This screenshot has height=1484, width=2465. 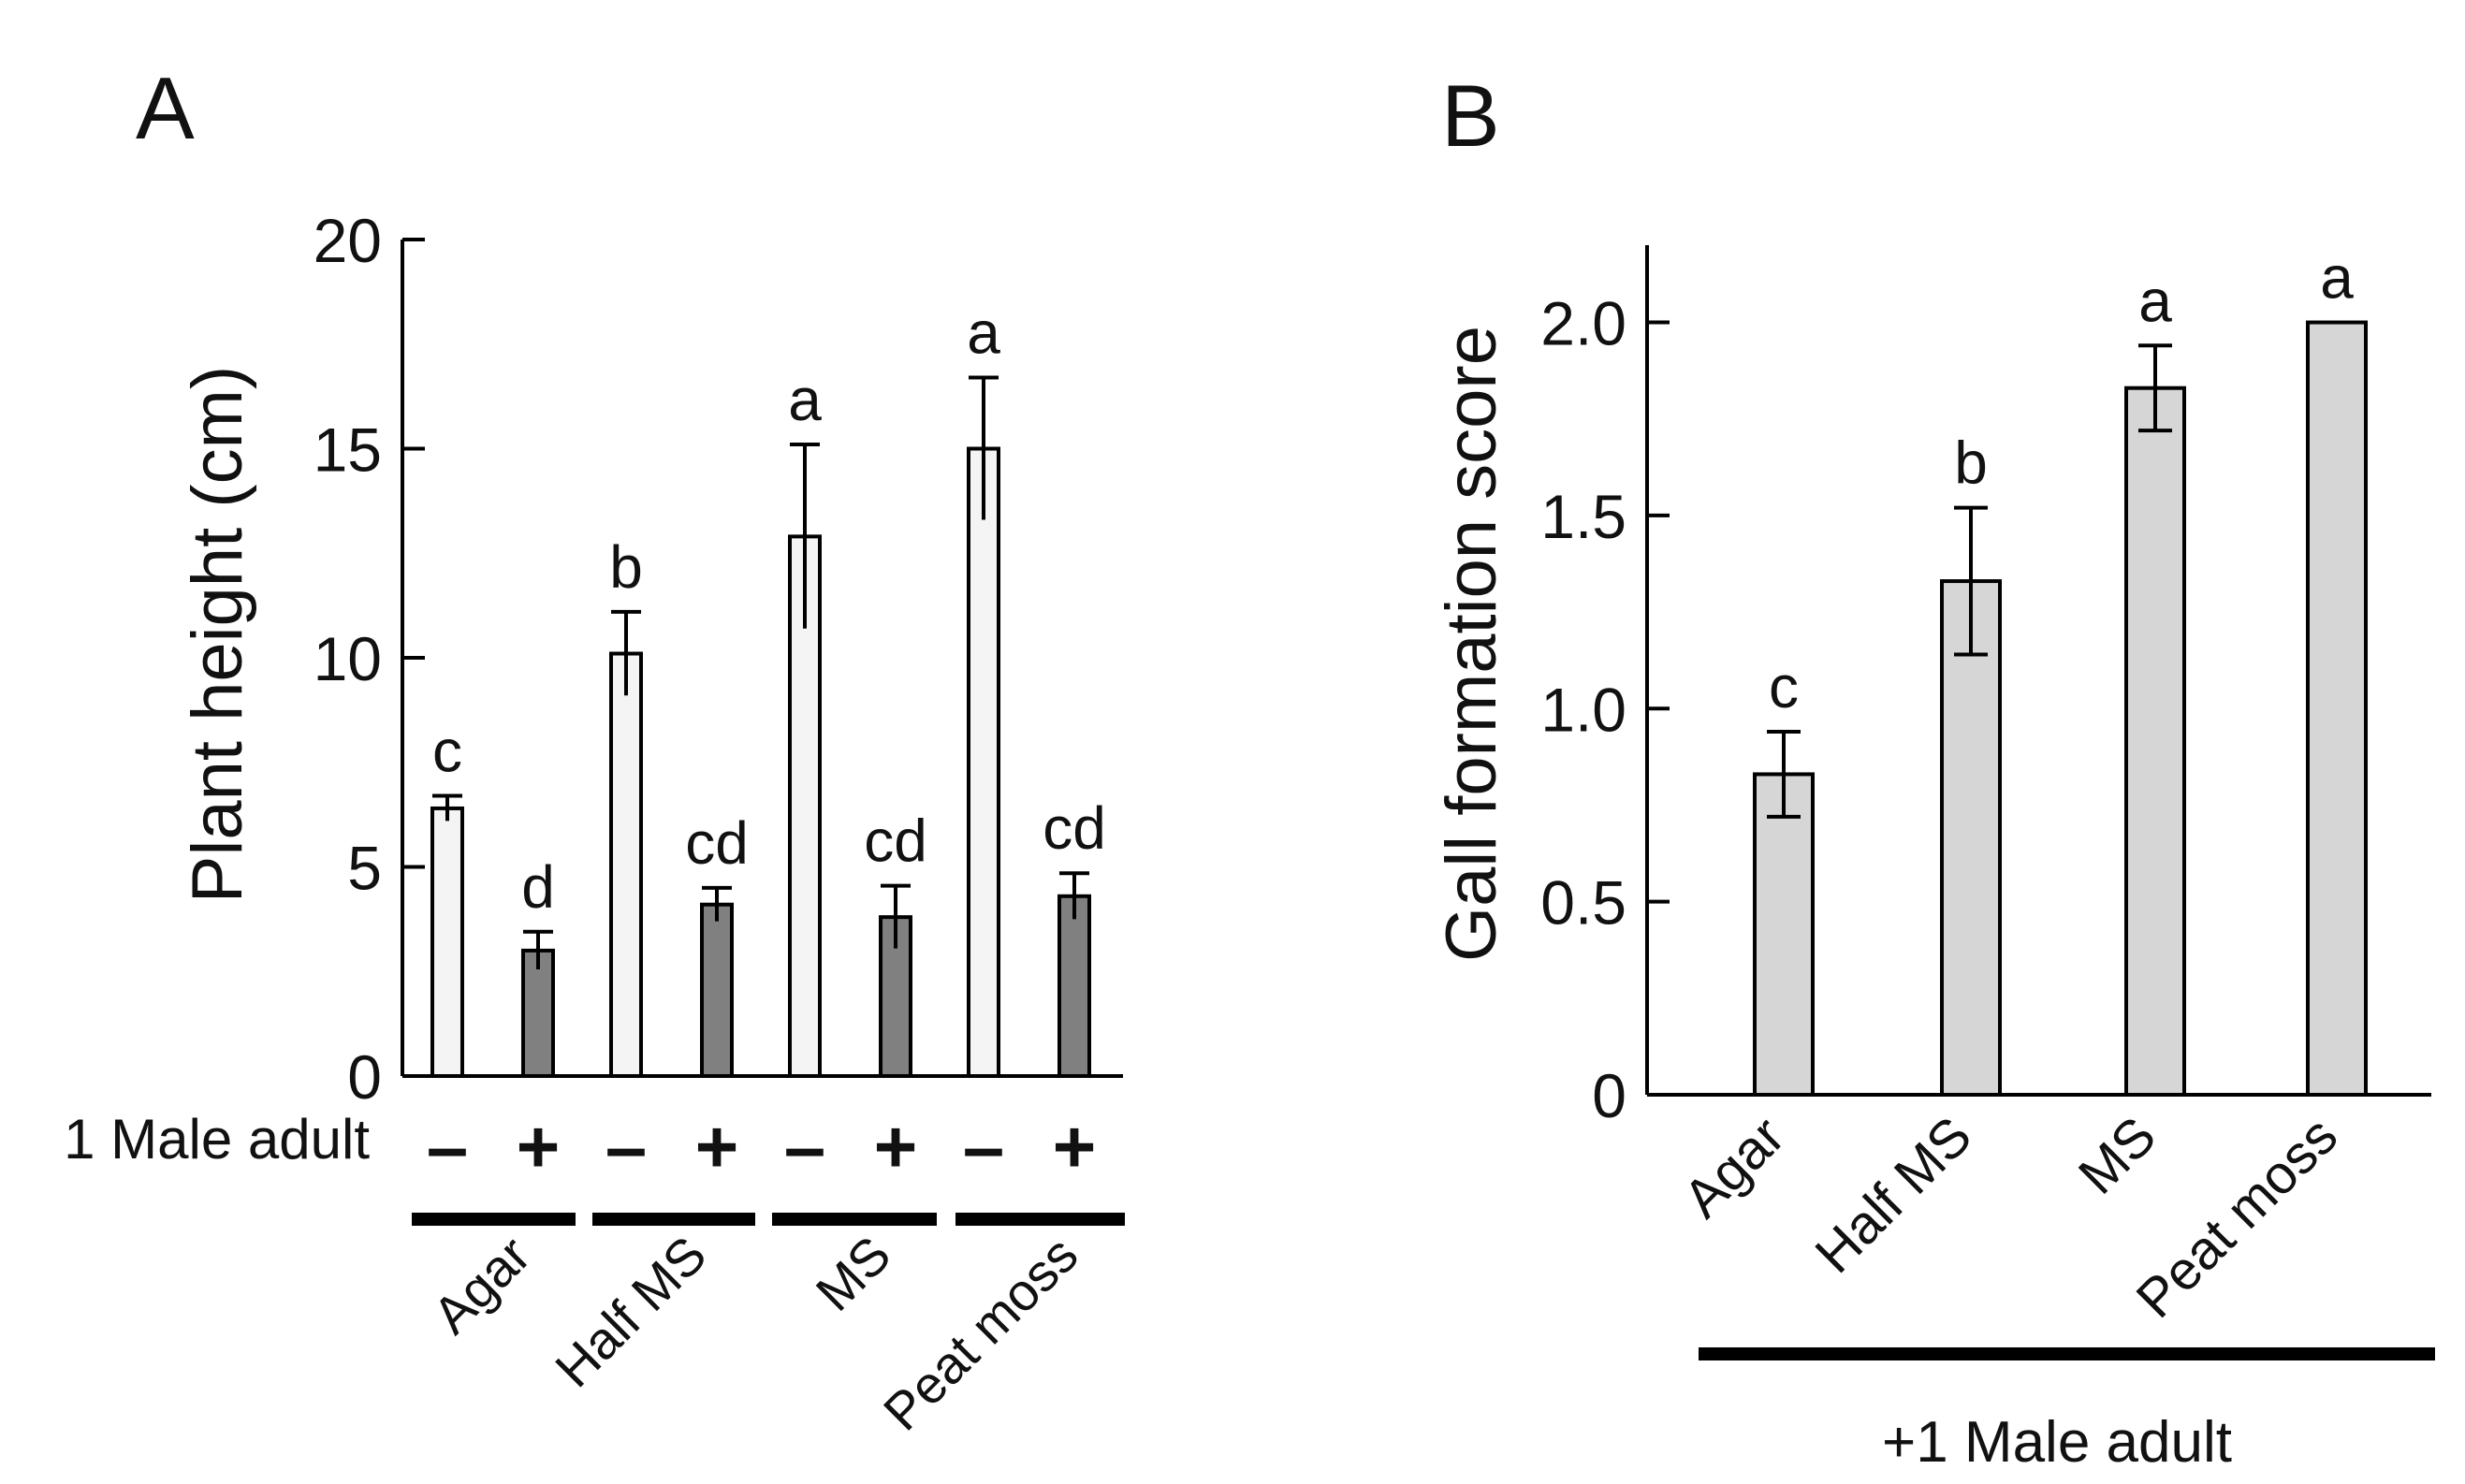 What do you see at coordinates (348, 658) in the screenshot?
I see `panel-a-y-tick-label: 10` at bounding box center [348, 658].